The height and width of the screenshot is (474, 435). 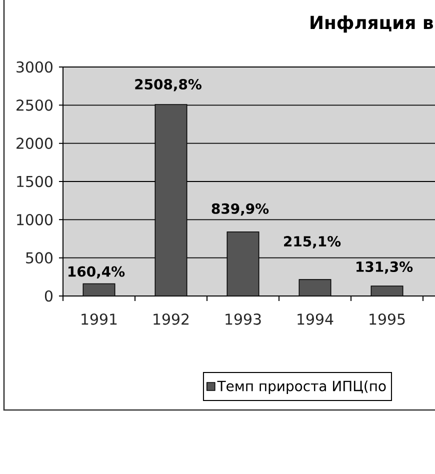 What do you see at coordinates (168, 85) in the screenshot?
I see `data-label: 2508,8%` at bounding box center [168, 85].